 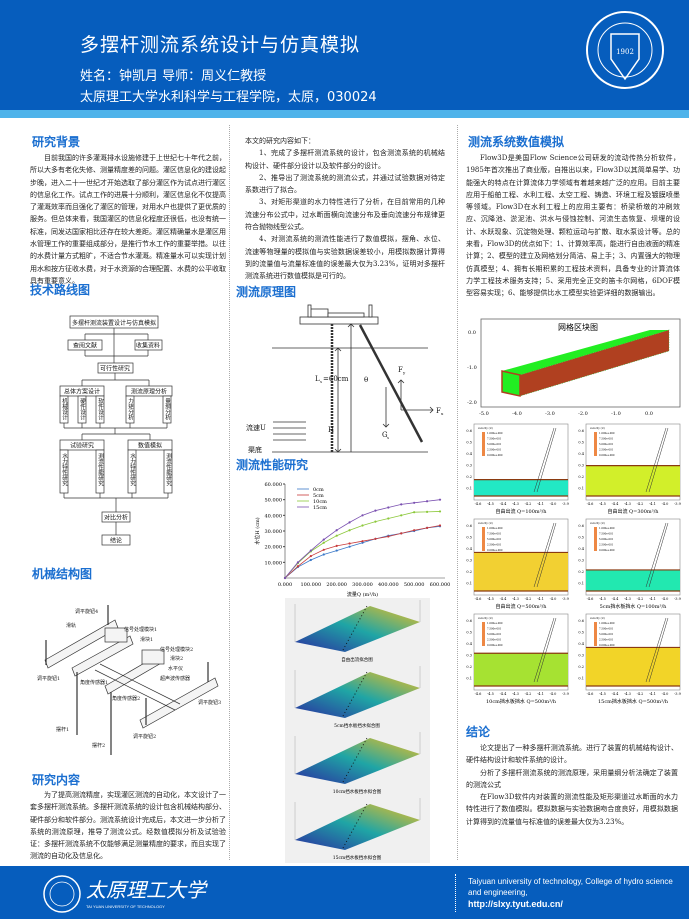 What do you see at coordinates (336, 585) in the screenshot?
I see `x-tick-label: 200.000` at bounding box center [336, 585].